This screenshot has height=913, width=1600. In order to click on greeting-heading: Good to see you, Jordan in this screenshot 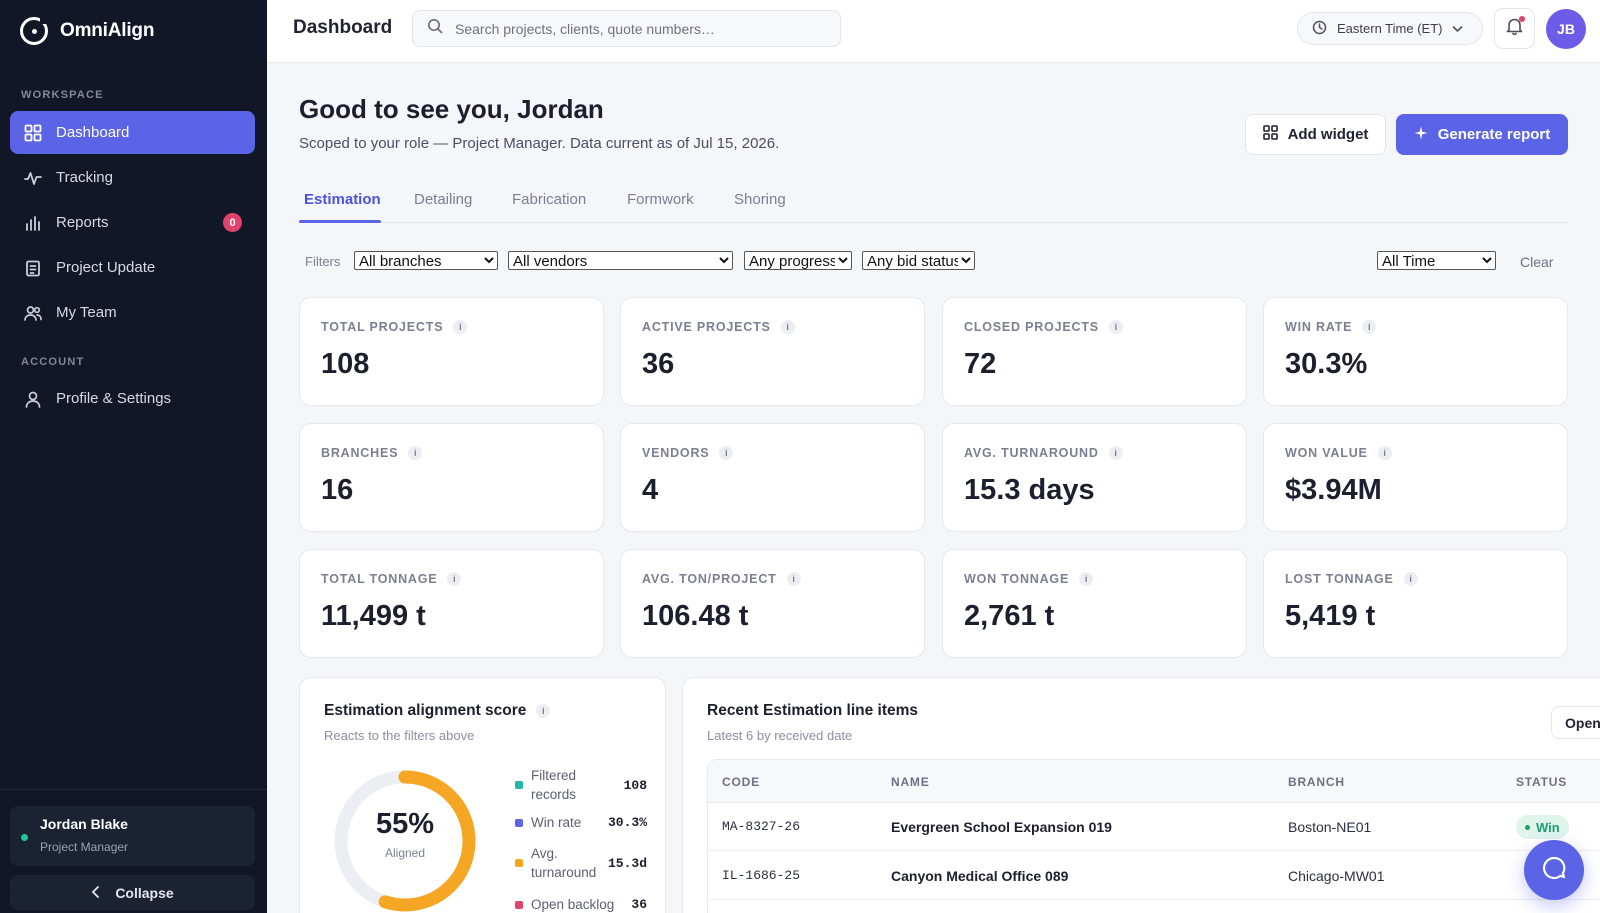, I will do `click(451, 109)`.